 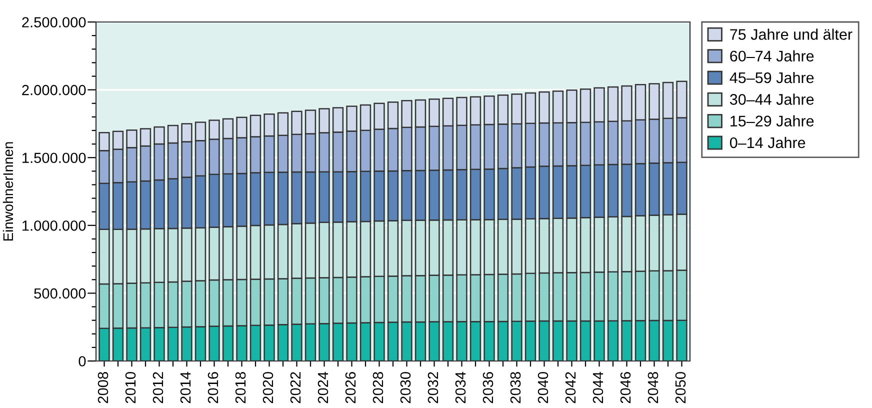 What do you see at coordinates (433, 388) in the screenshot?
I see `x-tick-label: 2032` at bounding box center [433, 388].